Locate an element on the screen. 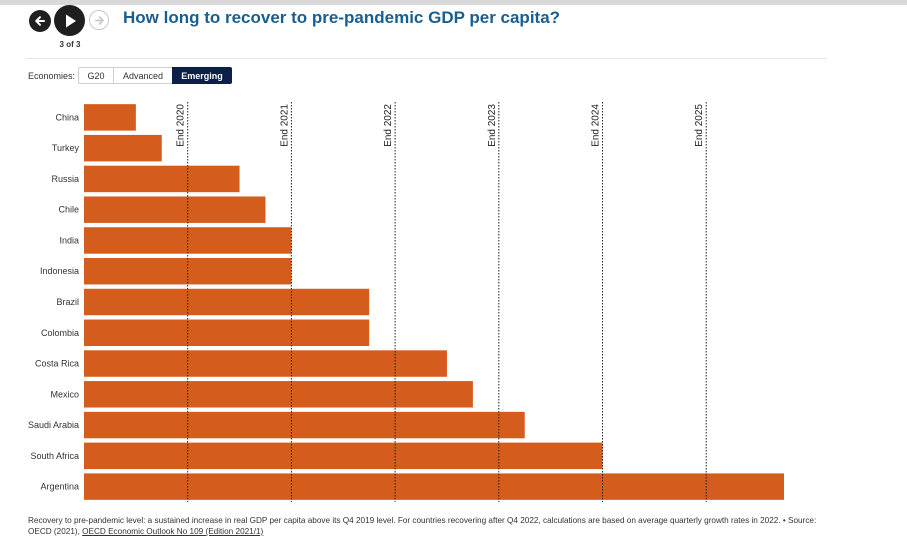  reference-line-label: End 2025 is located at coordinates (699, 125).